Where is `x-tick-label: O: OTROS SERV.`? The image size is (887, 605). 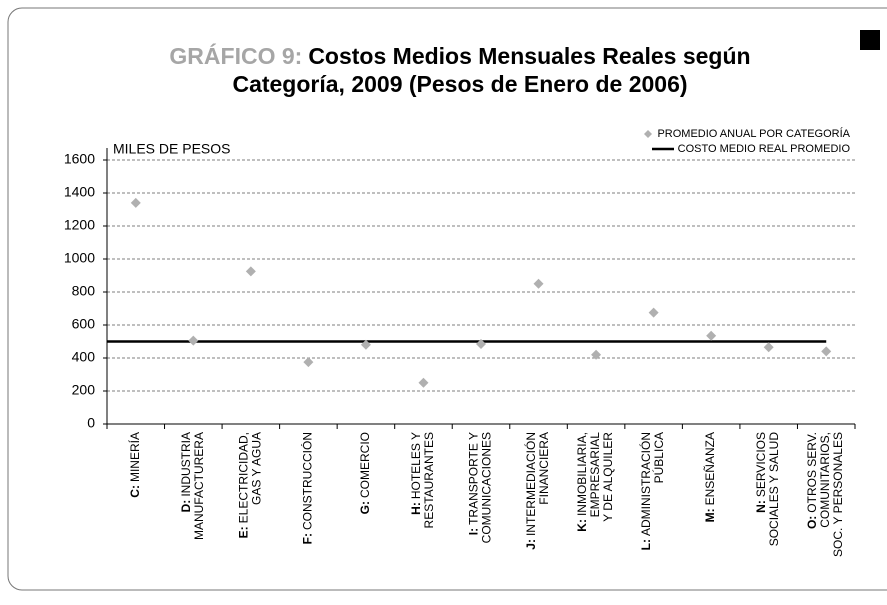 x-tick-label: O: OTROS SERV. is located at coordinates (812, 480).